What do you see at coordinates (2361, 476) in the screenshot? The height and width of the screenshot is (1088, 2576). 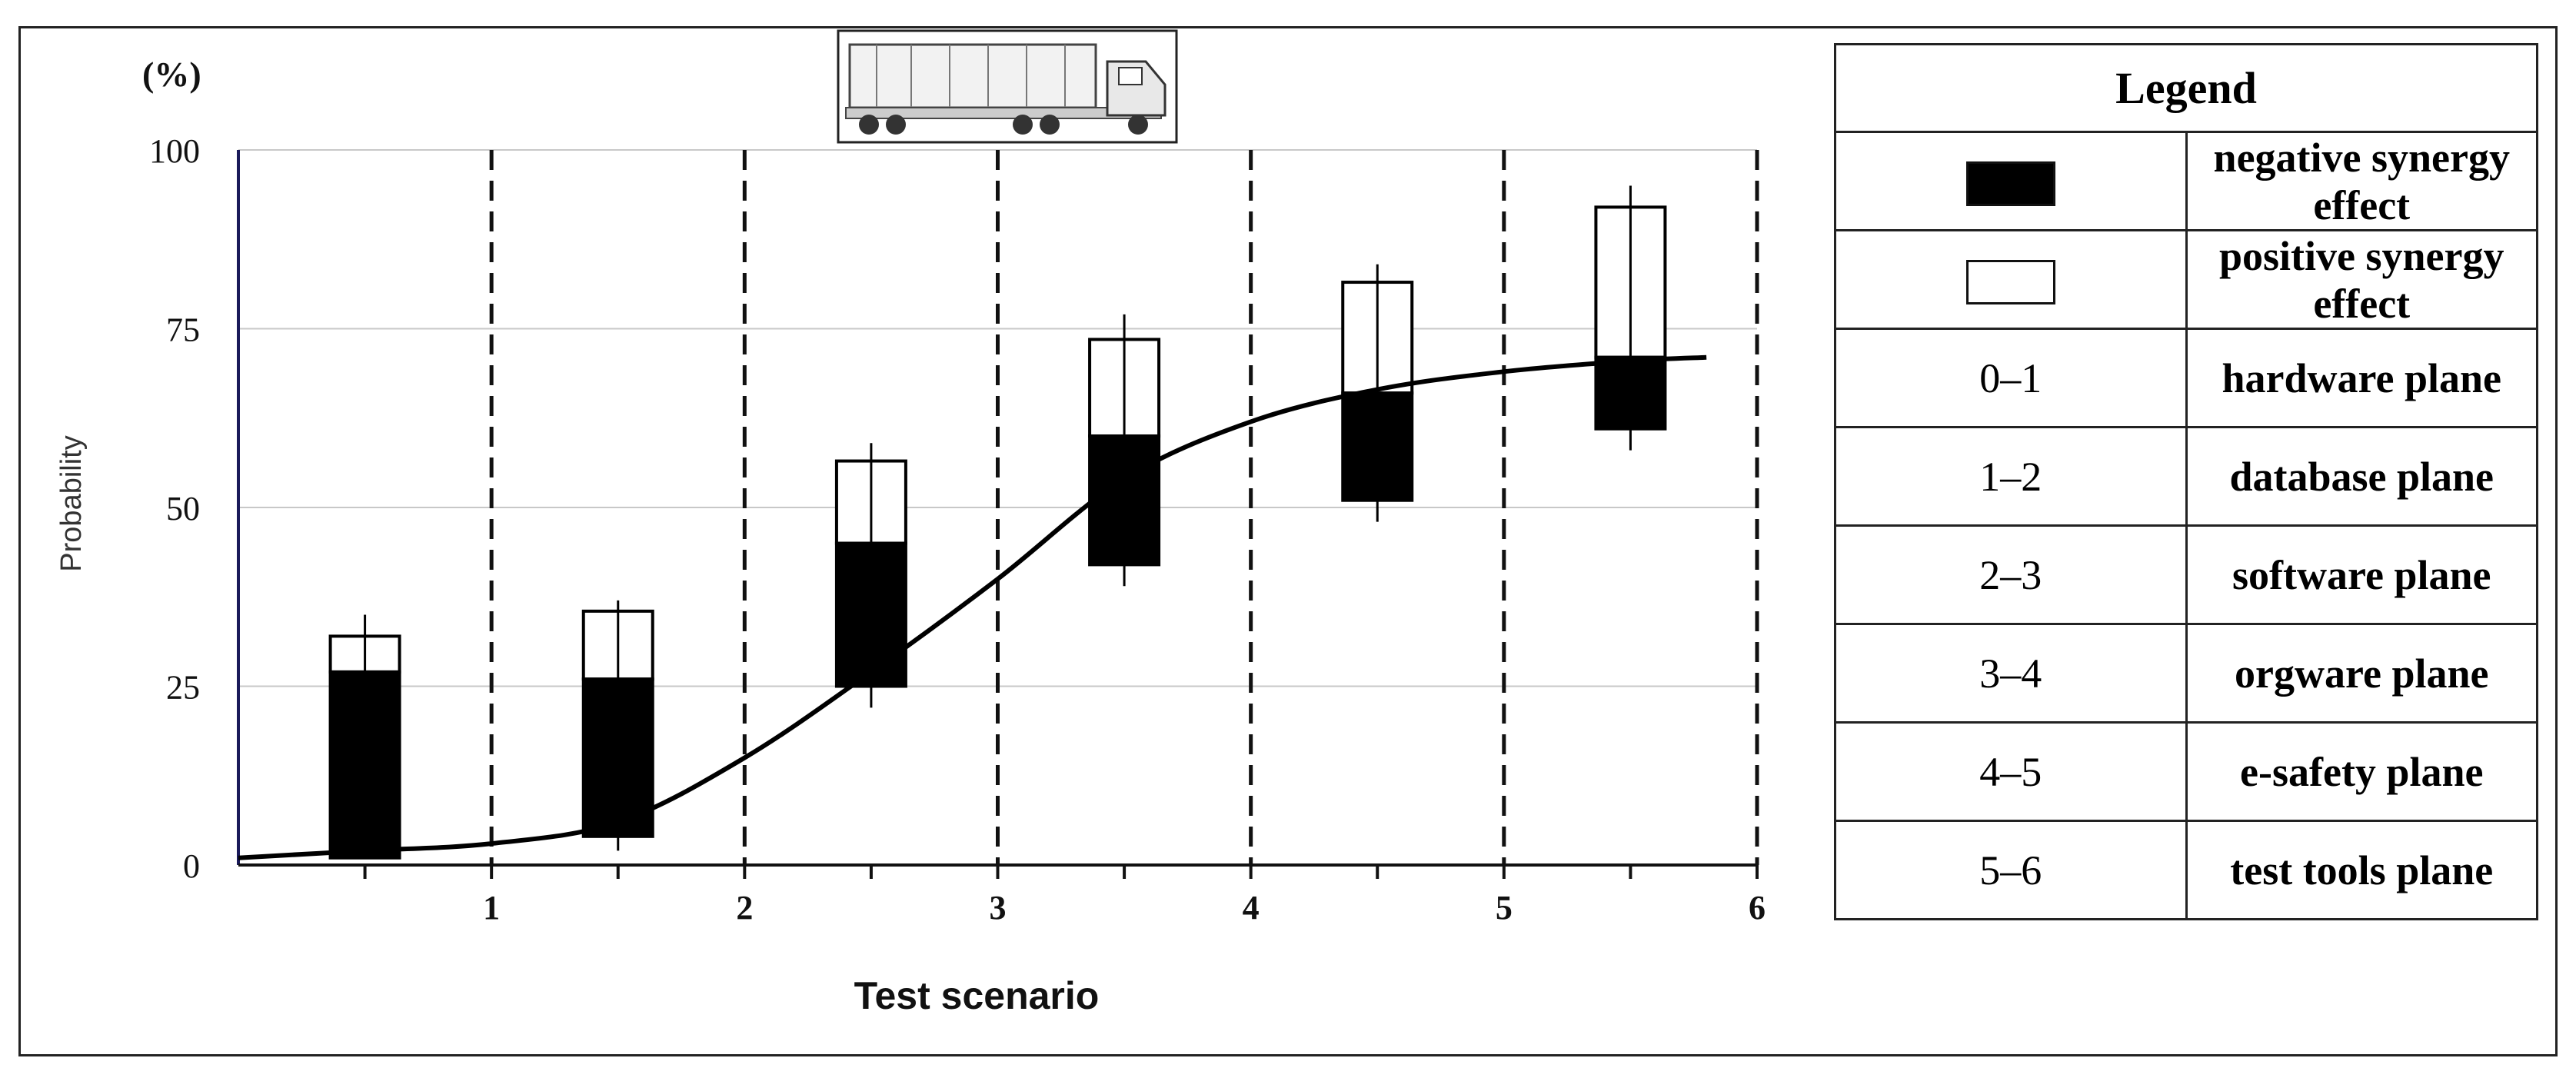 I see `legend-label: database plane` at bounding box center [2361, 476].